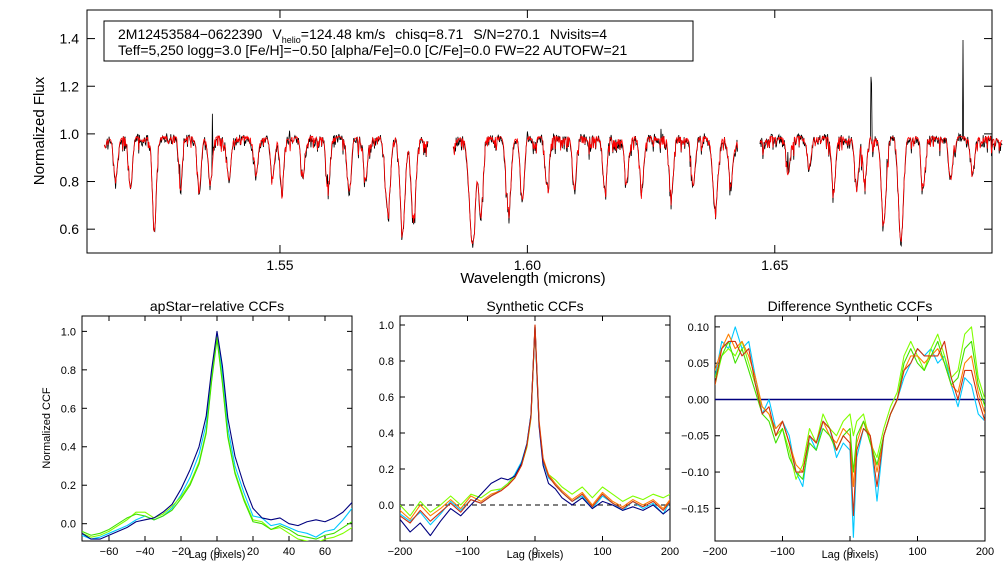  Describe the element at coordinates (109, 552) in the screenshot. I see `x-tick-label: −60` at that location.